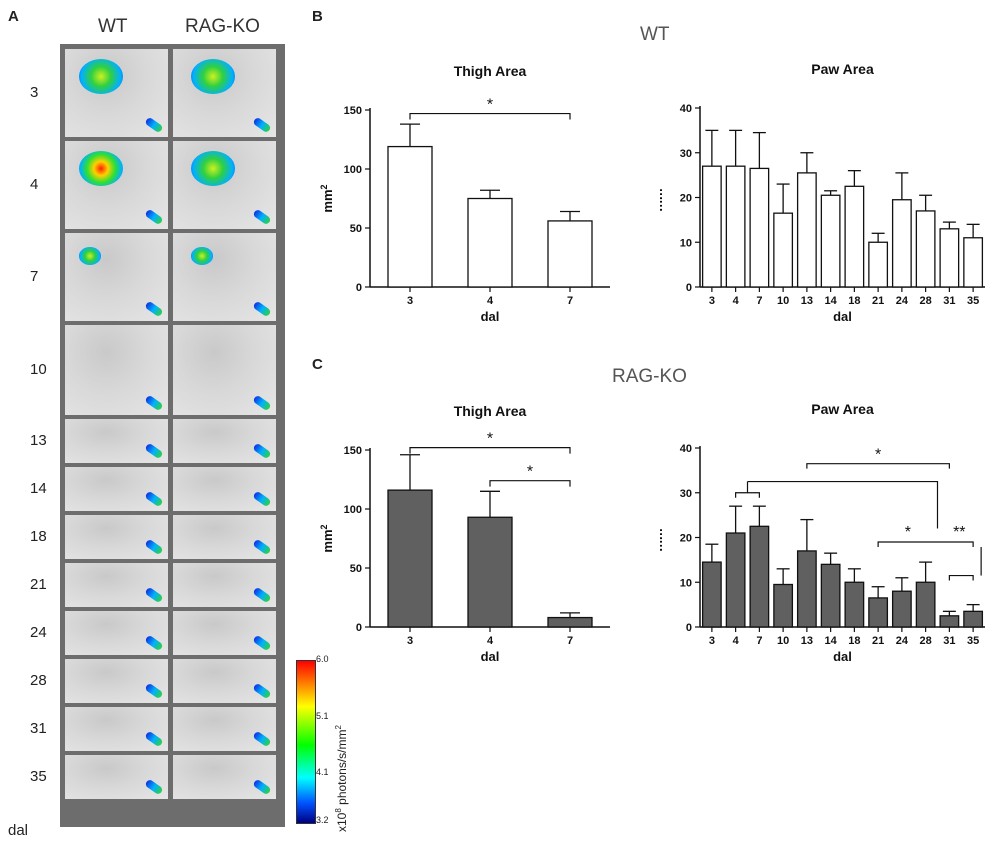 The height and width of the screenshot is (851, 1000). What do you see at coordinates (38, 776) in the screenshot?
I see `row-label-day-35: 35` at bounding box center [38, 776].